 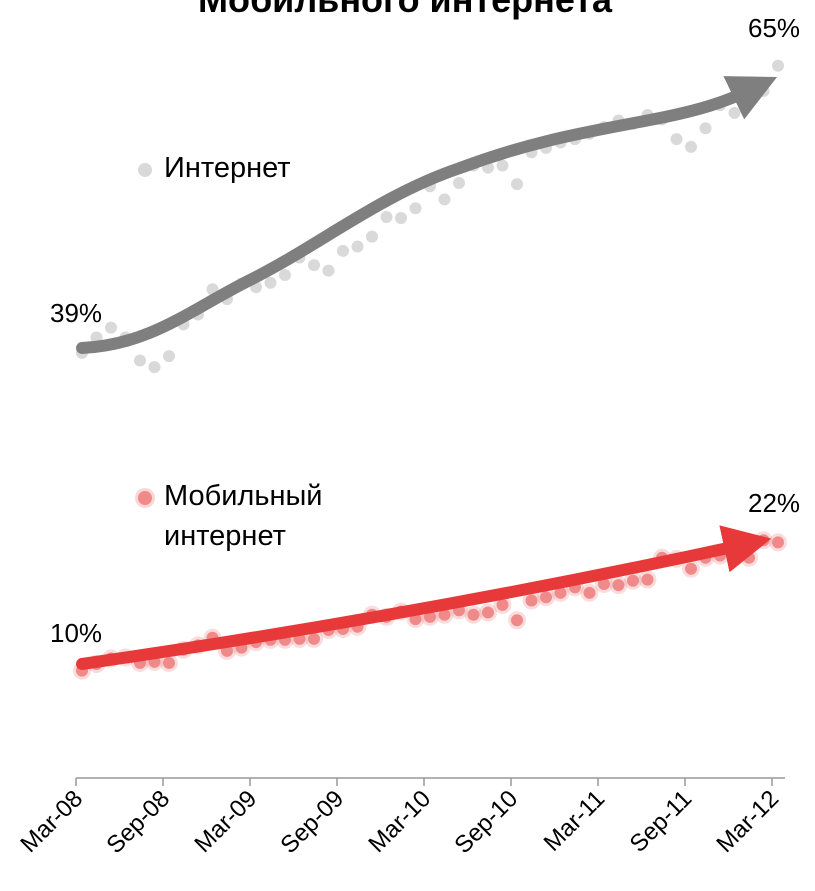 What do you see at coordinates (486, 822) in the screenshot?
I see `x-tick-label: Sep-10` at bounding box center [486, 822].